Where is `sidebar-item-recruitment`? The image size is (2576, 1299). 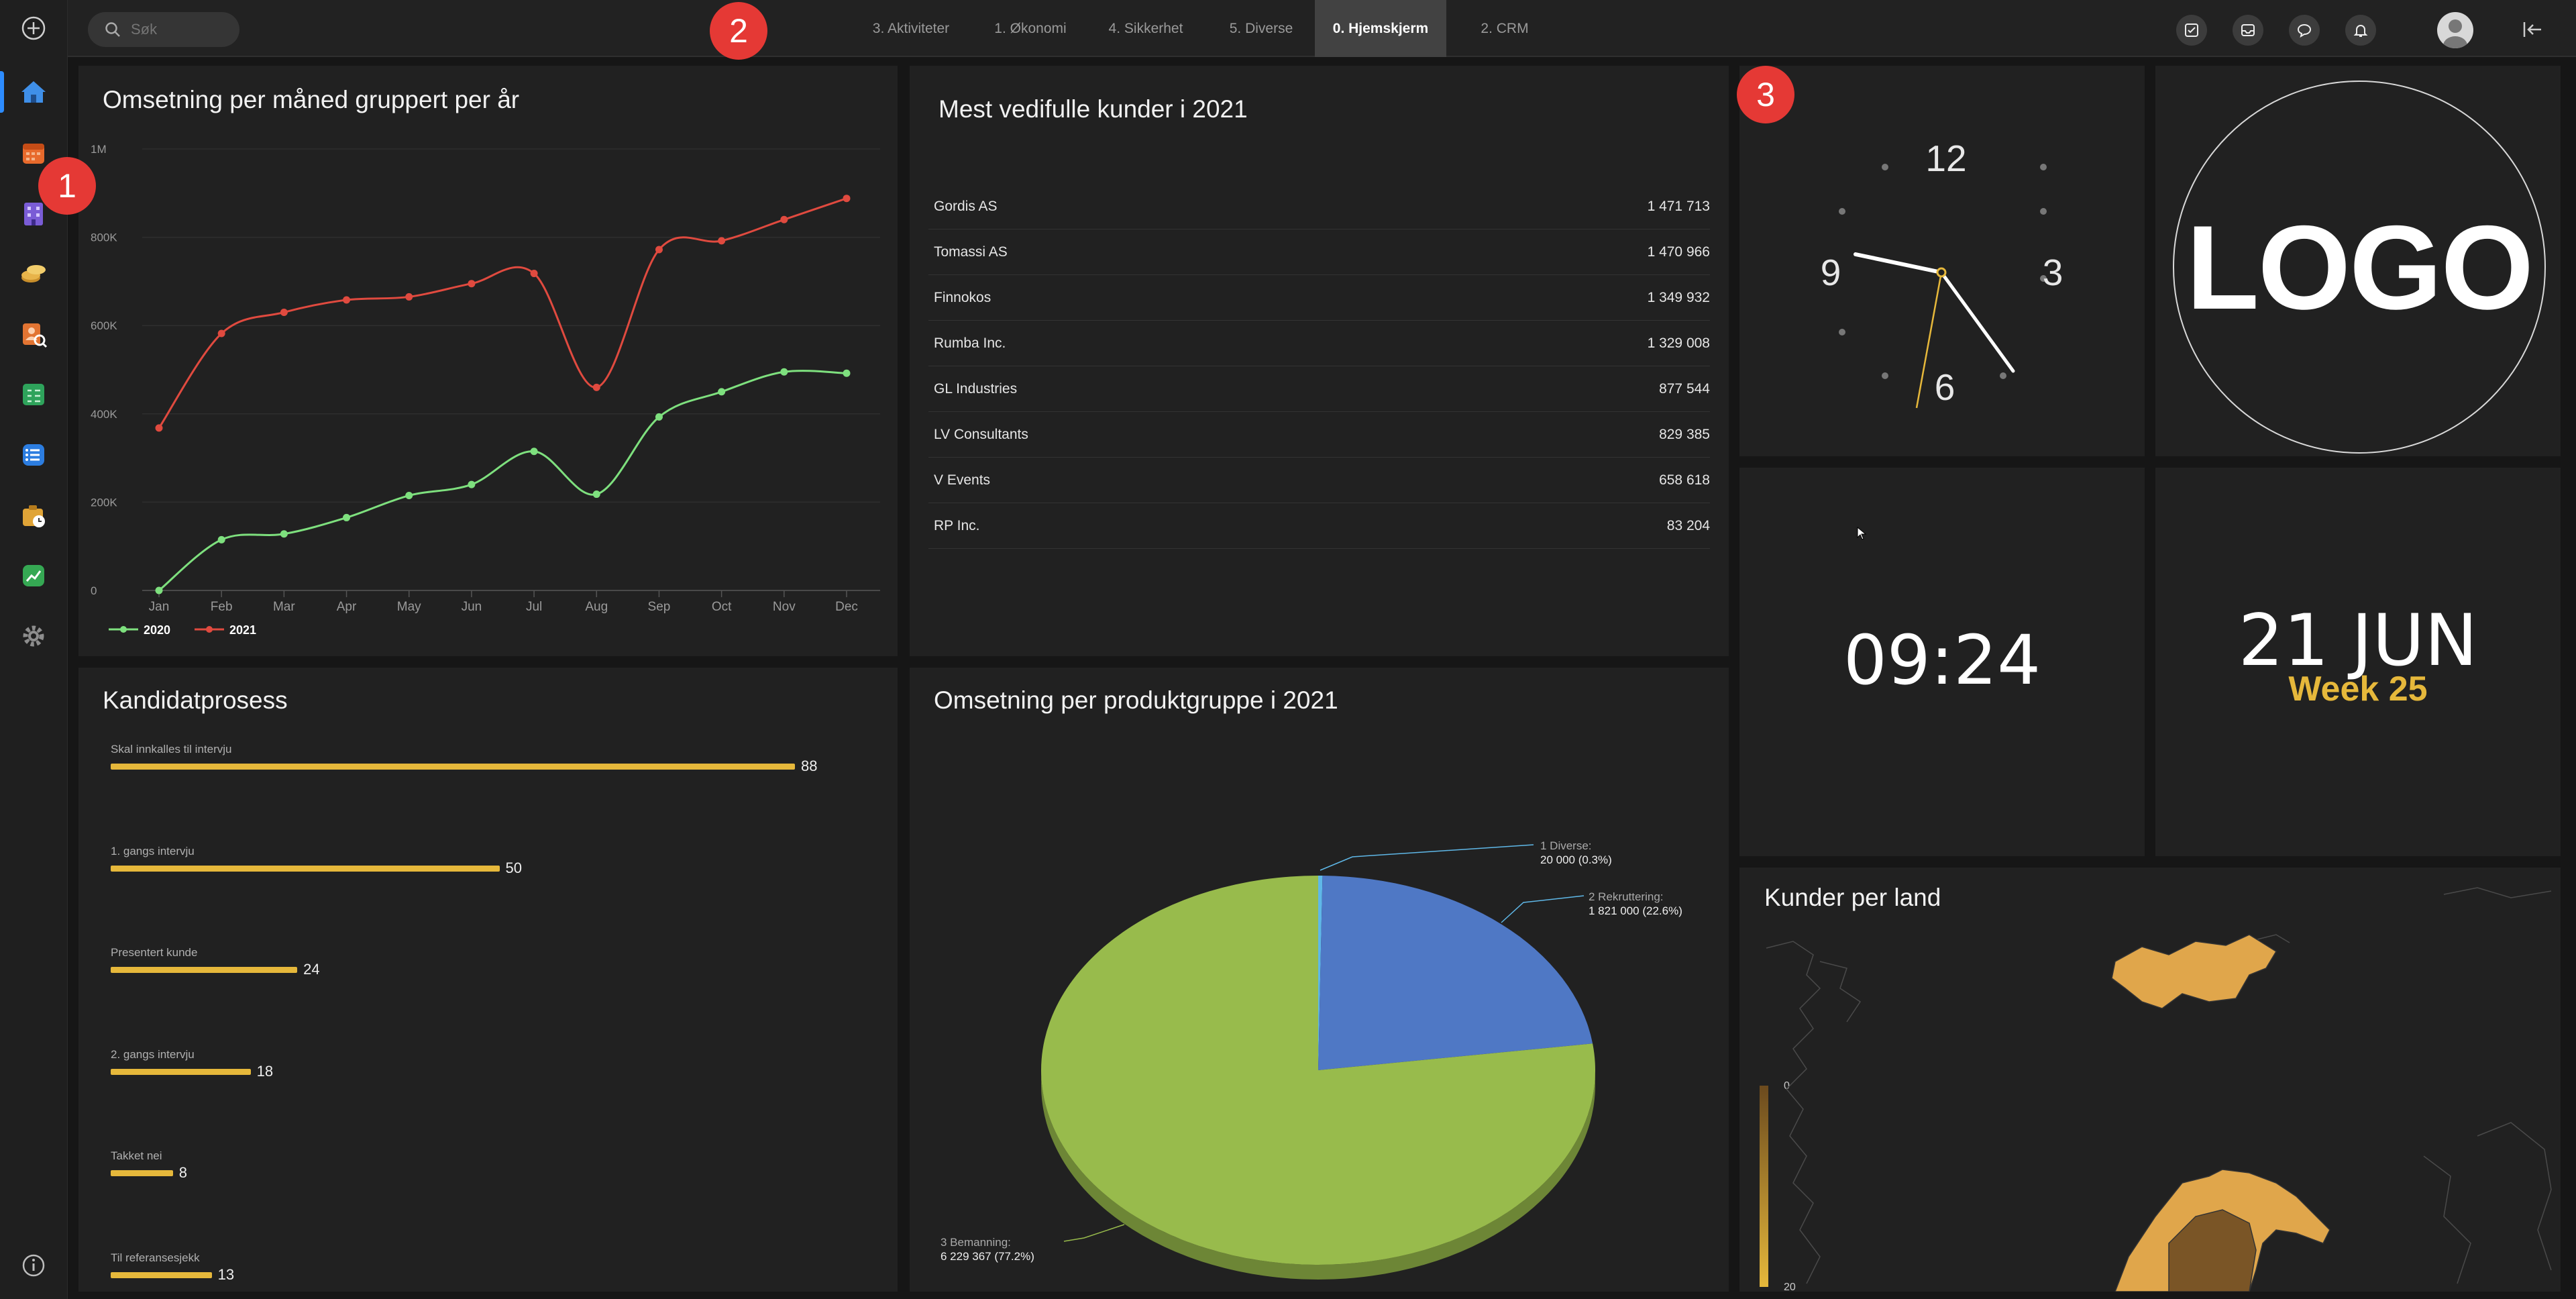
sidebar-item-recruitment is located at coordinates (33, 334).